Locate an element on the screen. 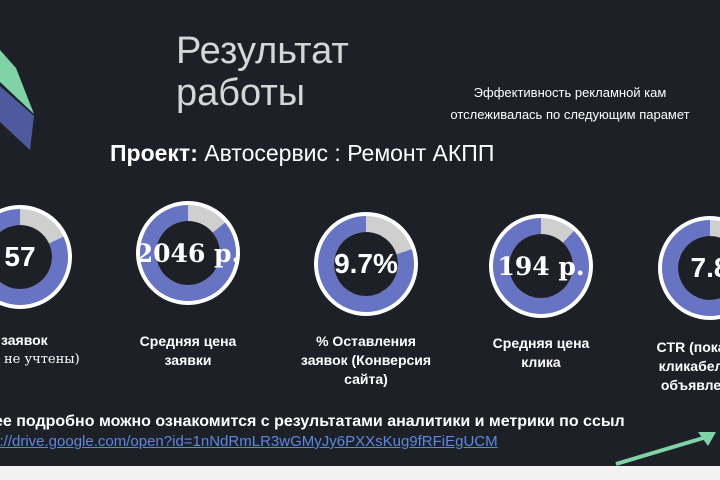  project-heading: Проект: Автосервис : Ремонт АКПП is located at coordinates (302, 153).